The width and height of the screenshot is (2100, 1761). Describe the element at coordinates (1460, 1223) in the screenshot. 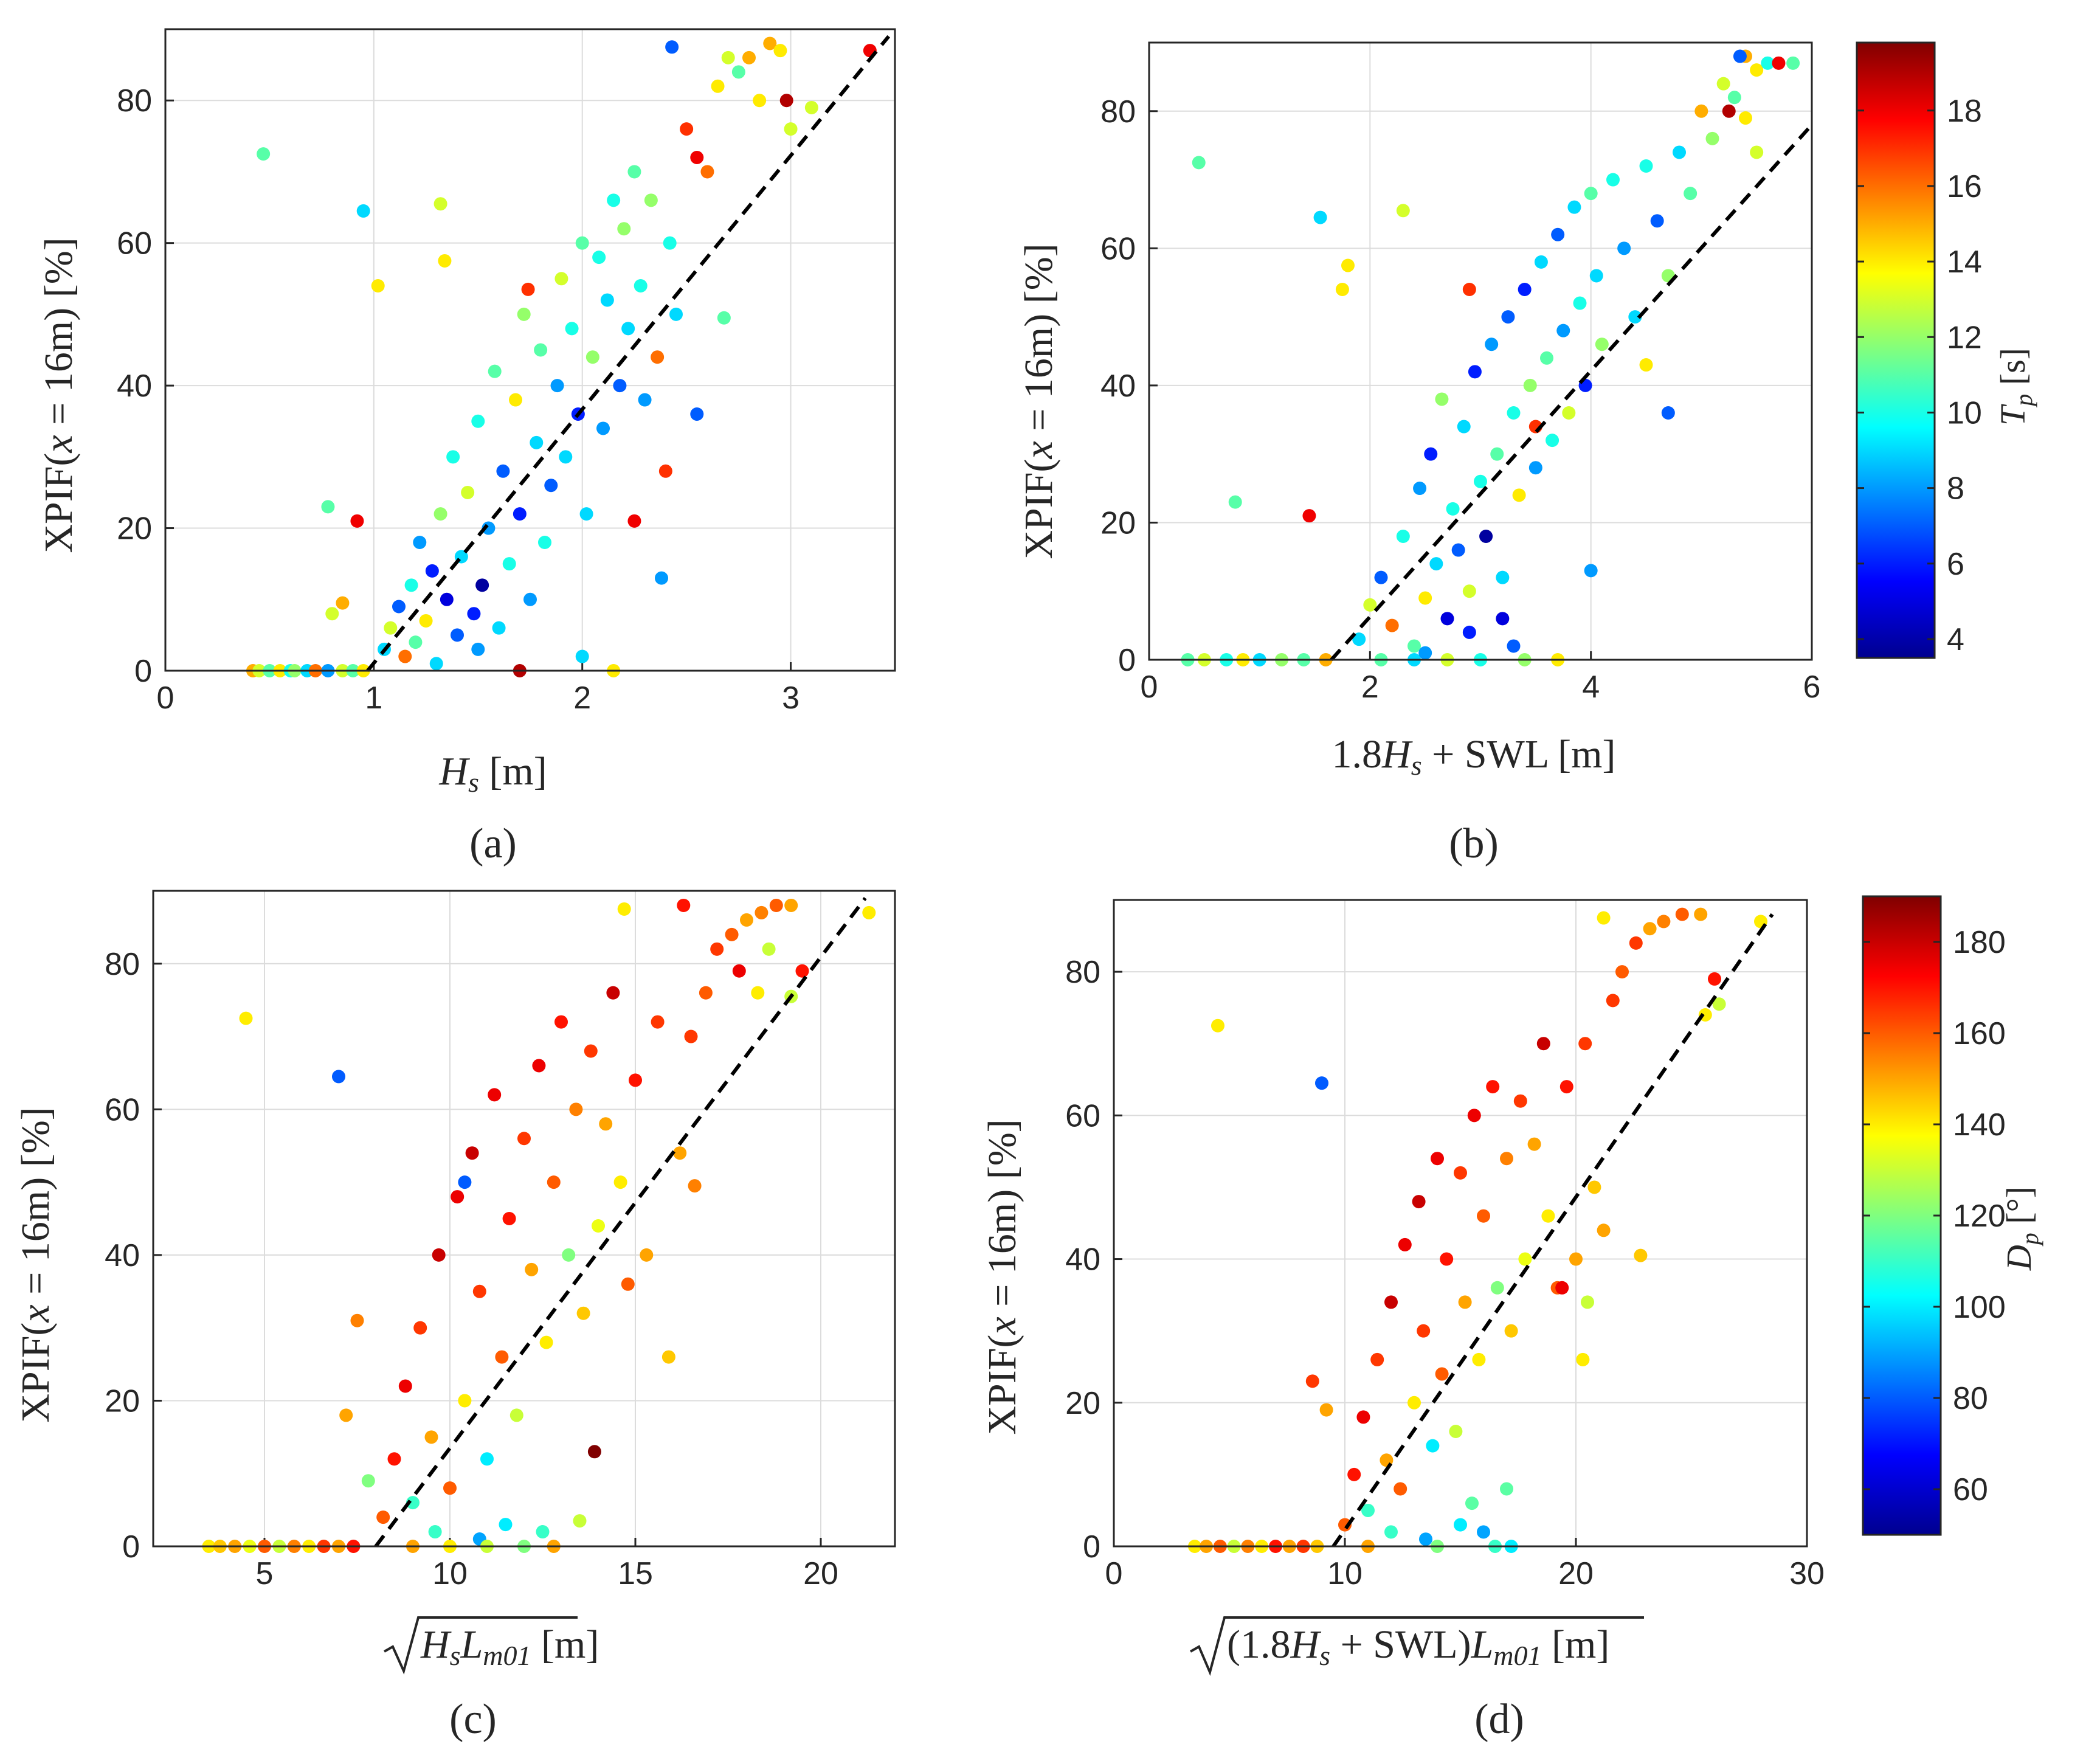

I see `axes-background` at that location.